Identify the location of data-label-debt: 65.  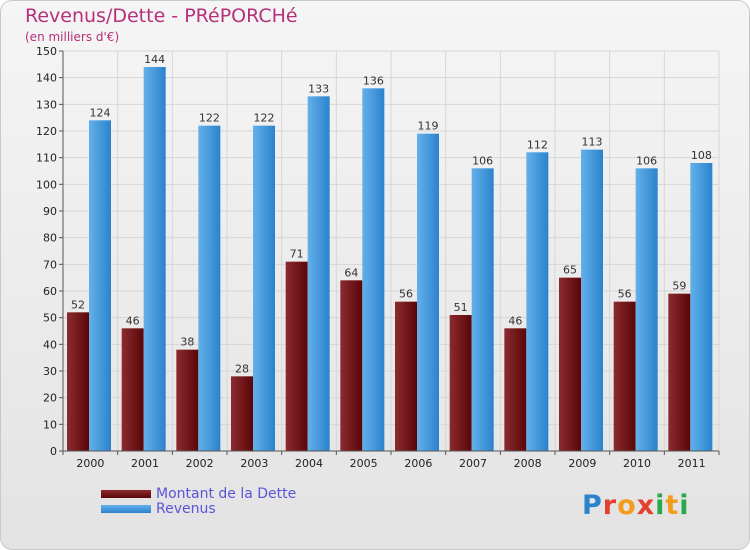
(570, 270).